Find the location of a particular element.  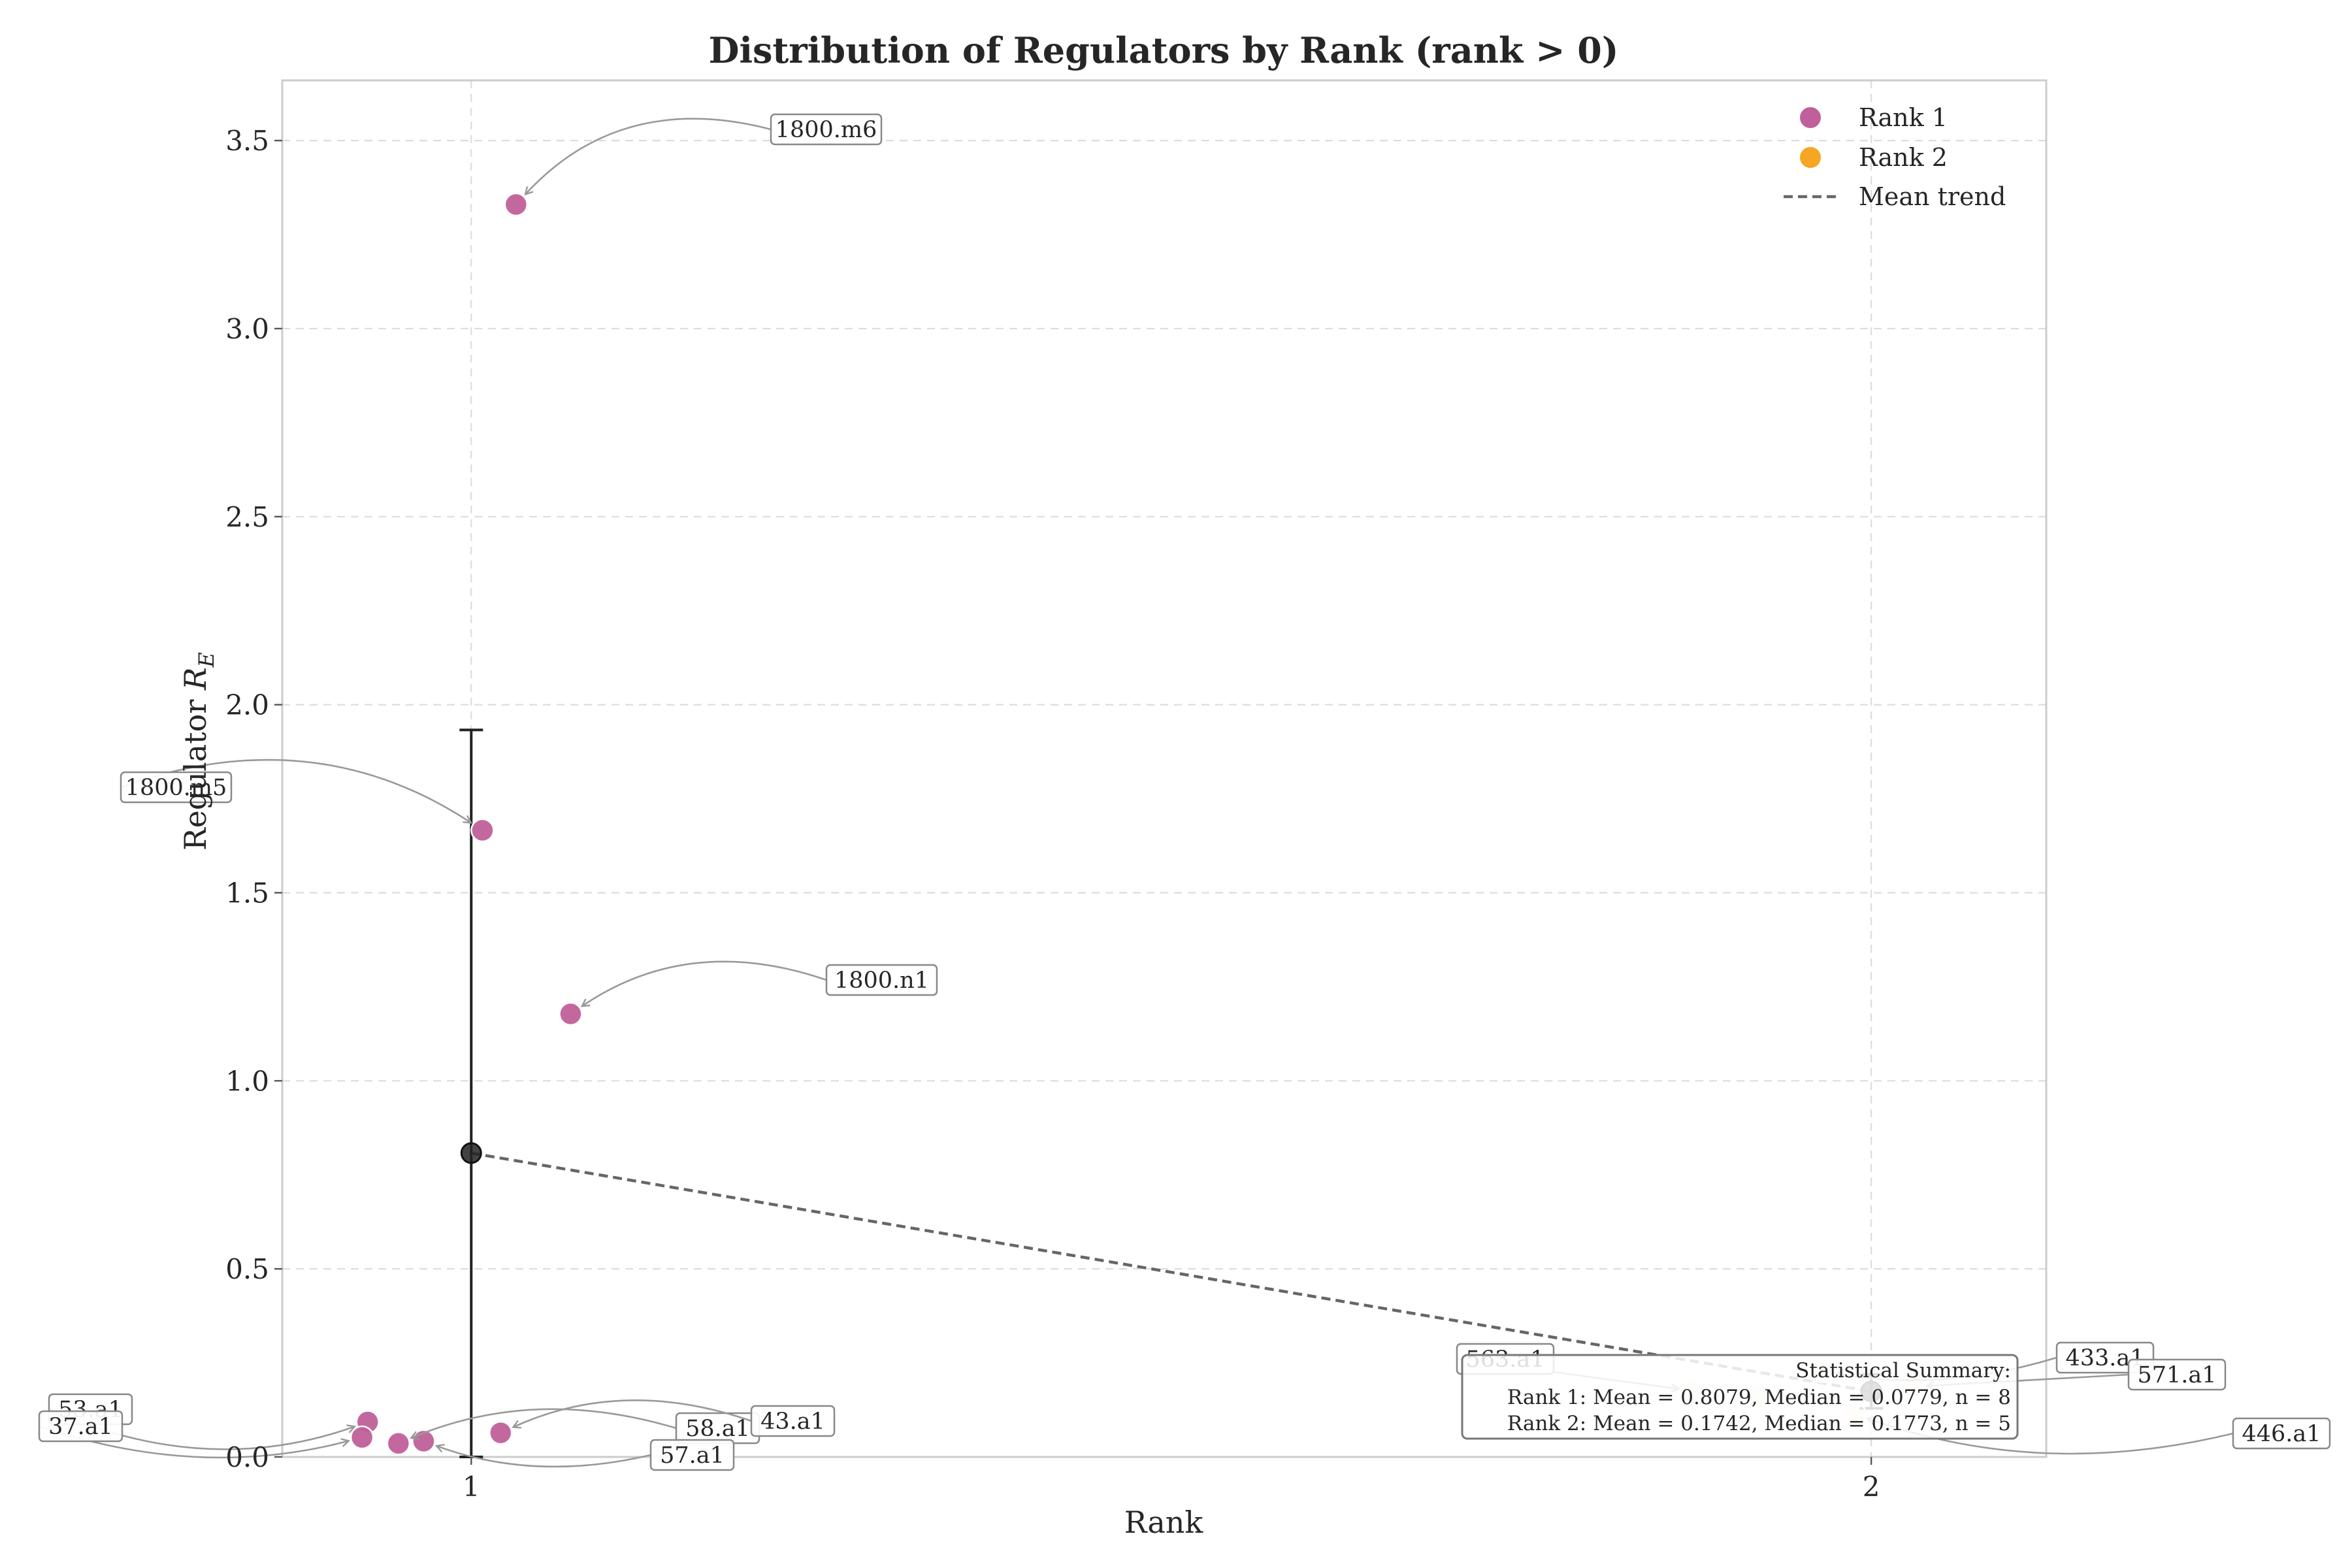

y-axis-label-subscript: E is located at coordinates (206, 660).